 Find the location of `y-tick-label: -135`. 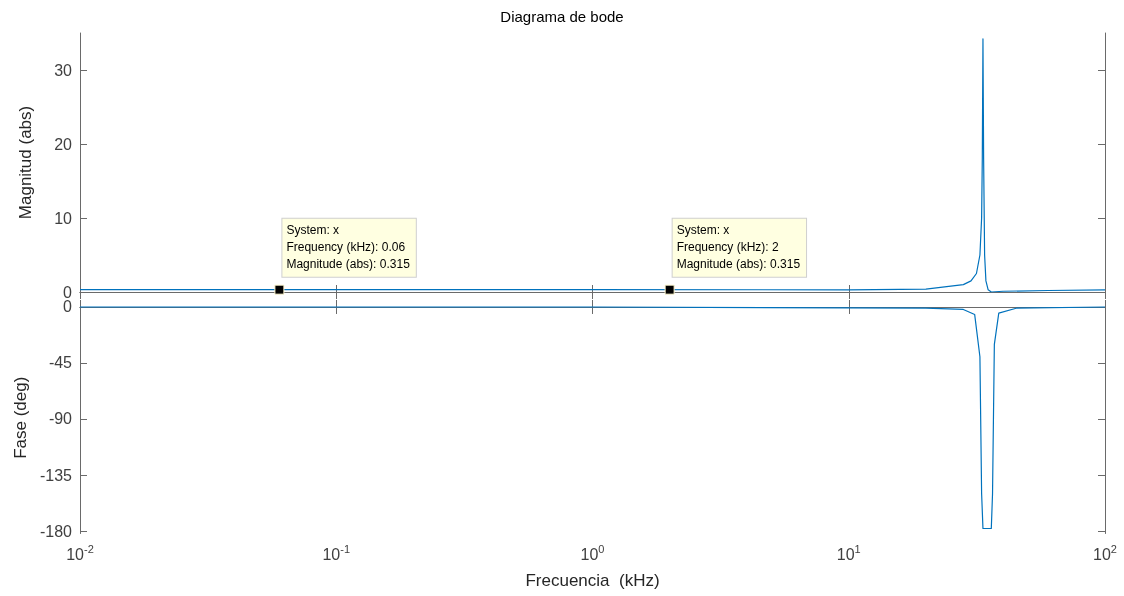

y-tick-label: -135 is located at coordinates (56, 475).